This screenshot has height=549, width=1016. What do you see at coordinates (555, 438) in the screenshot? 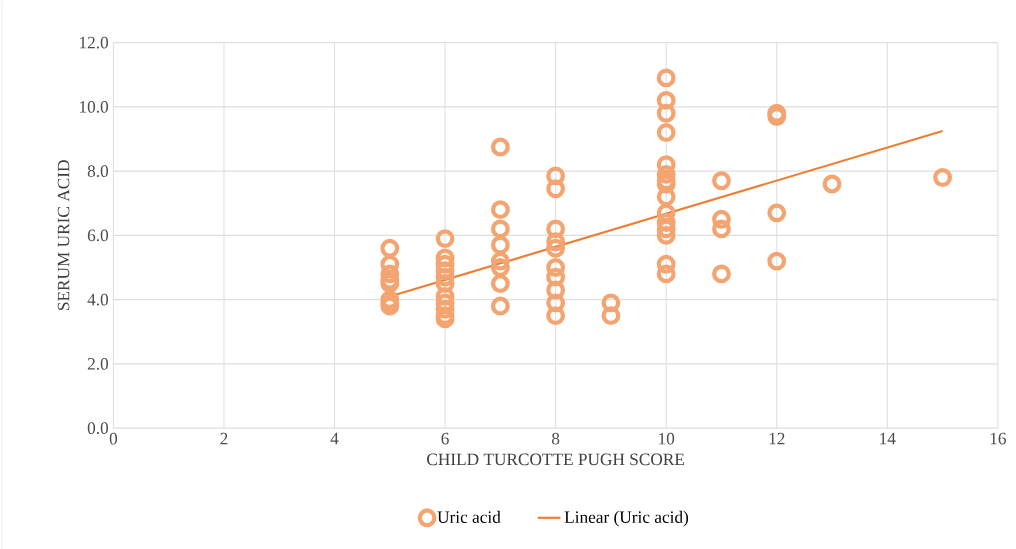
I see `x-tick-label: 8` at bounding box center [555, 438].